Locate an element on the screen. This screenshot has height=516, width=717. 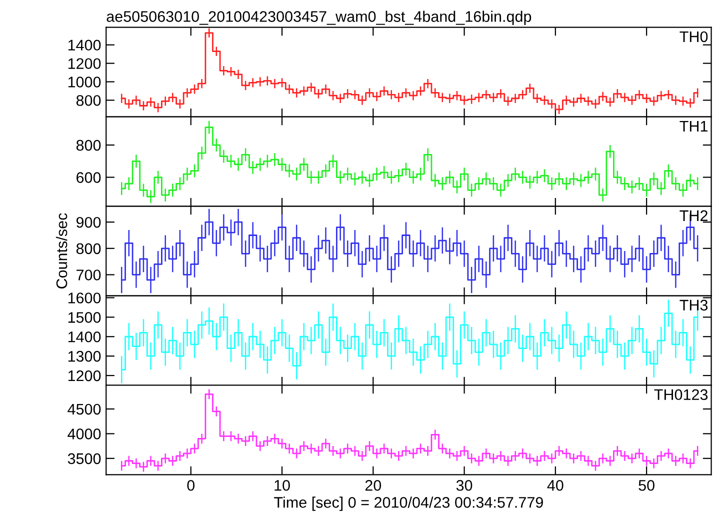
y-tick-label: 700 is located at coordinates (88, 275).